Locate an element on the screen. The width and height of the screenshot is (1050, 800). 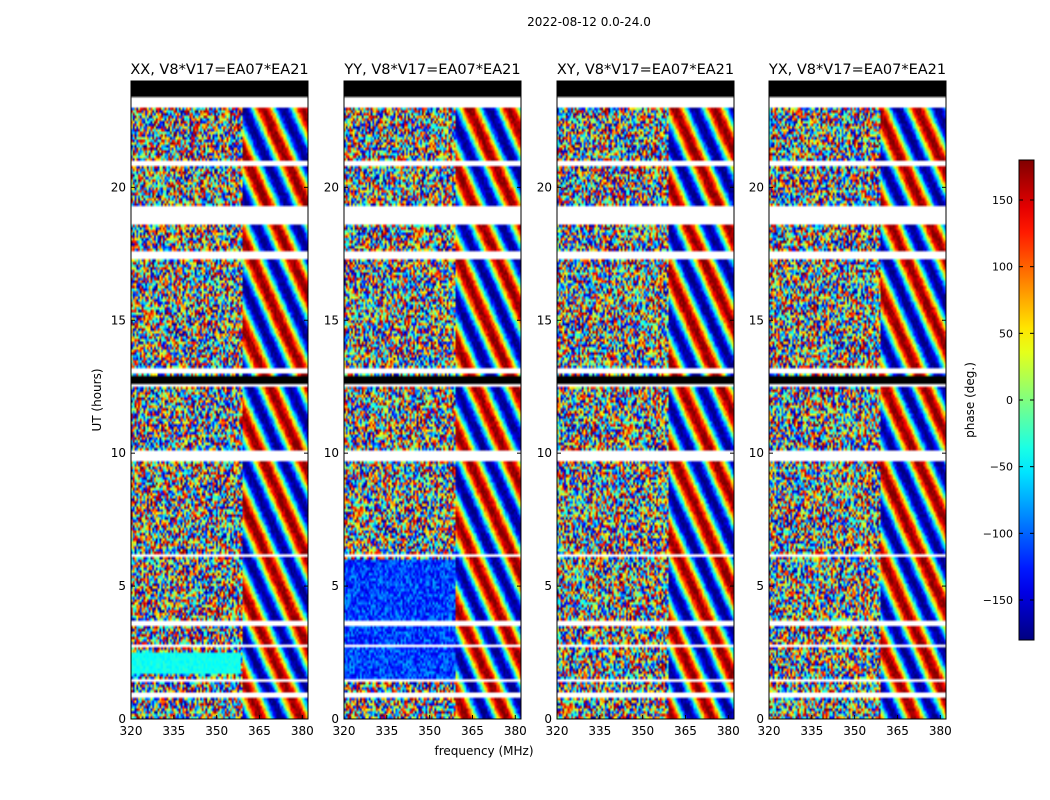
x-axis-label: frequency (MHz) is located at coordinates (483, 751).